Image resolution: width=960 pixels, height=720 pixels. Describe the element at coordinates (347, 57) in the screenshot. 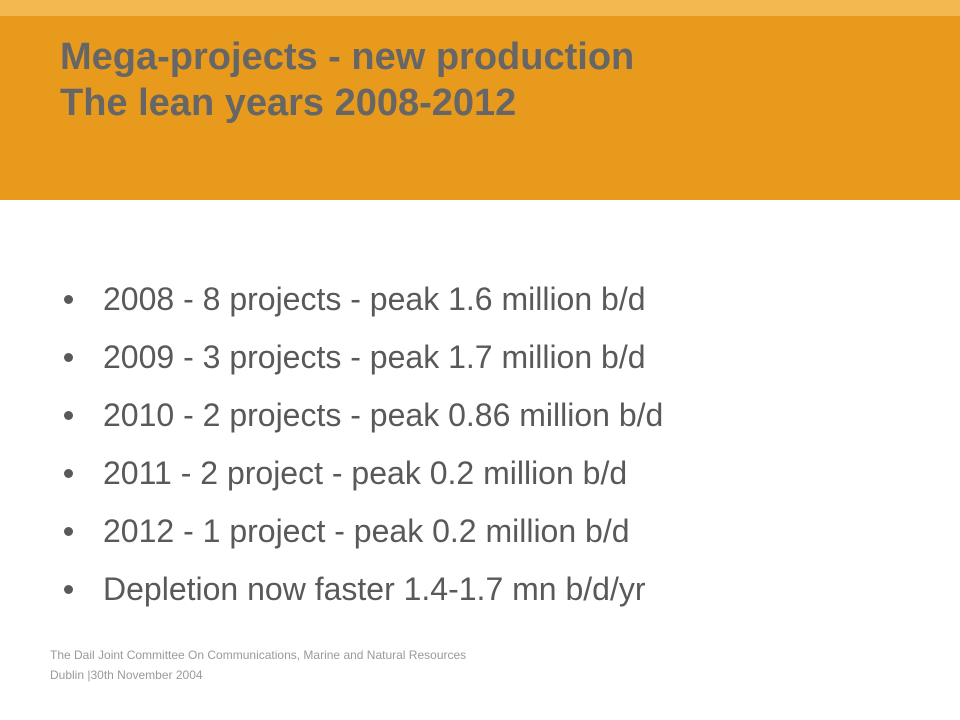

I see `title-line: Mega-projects - new production` at that location.